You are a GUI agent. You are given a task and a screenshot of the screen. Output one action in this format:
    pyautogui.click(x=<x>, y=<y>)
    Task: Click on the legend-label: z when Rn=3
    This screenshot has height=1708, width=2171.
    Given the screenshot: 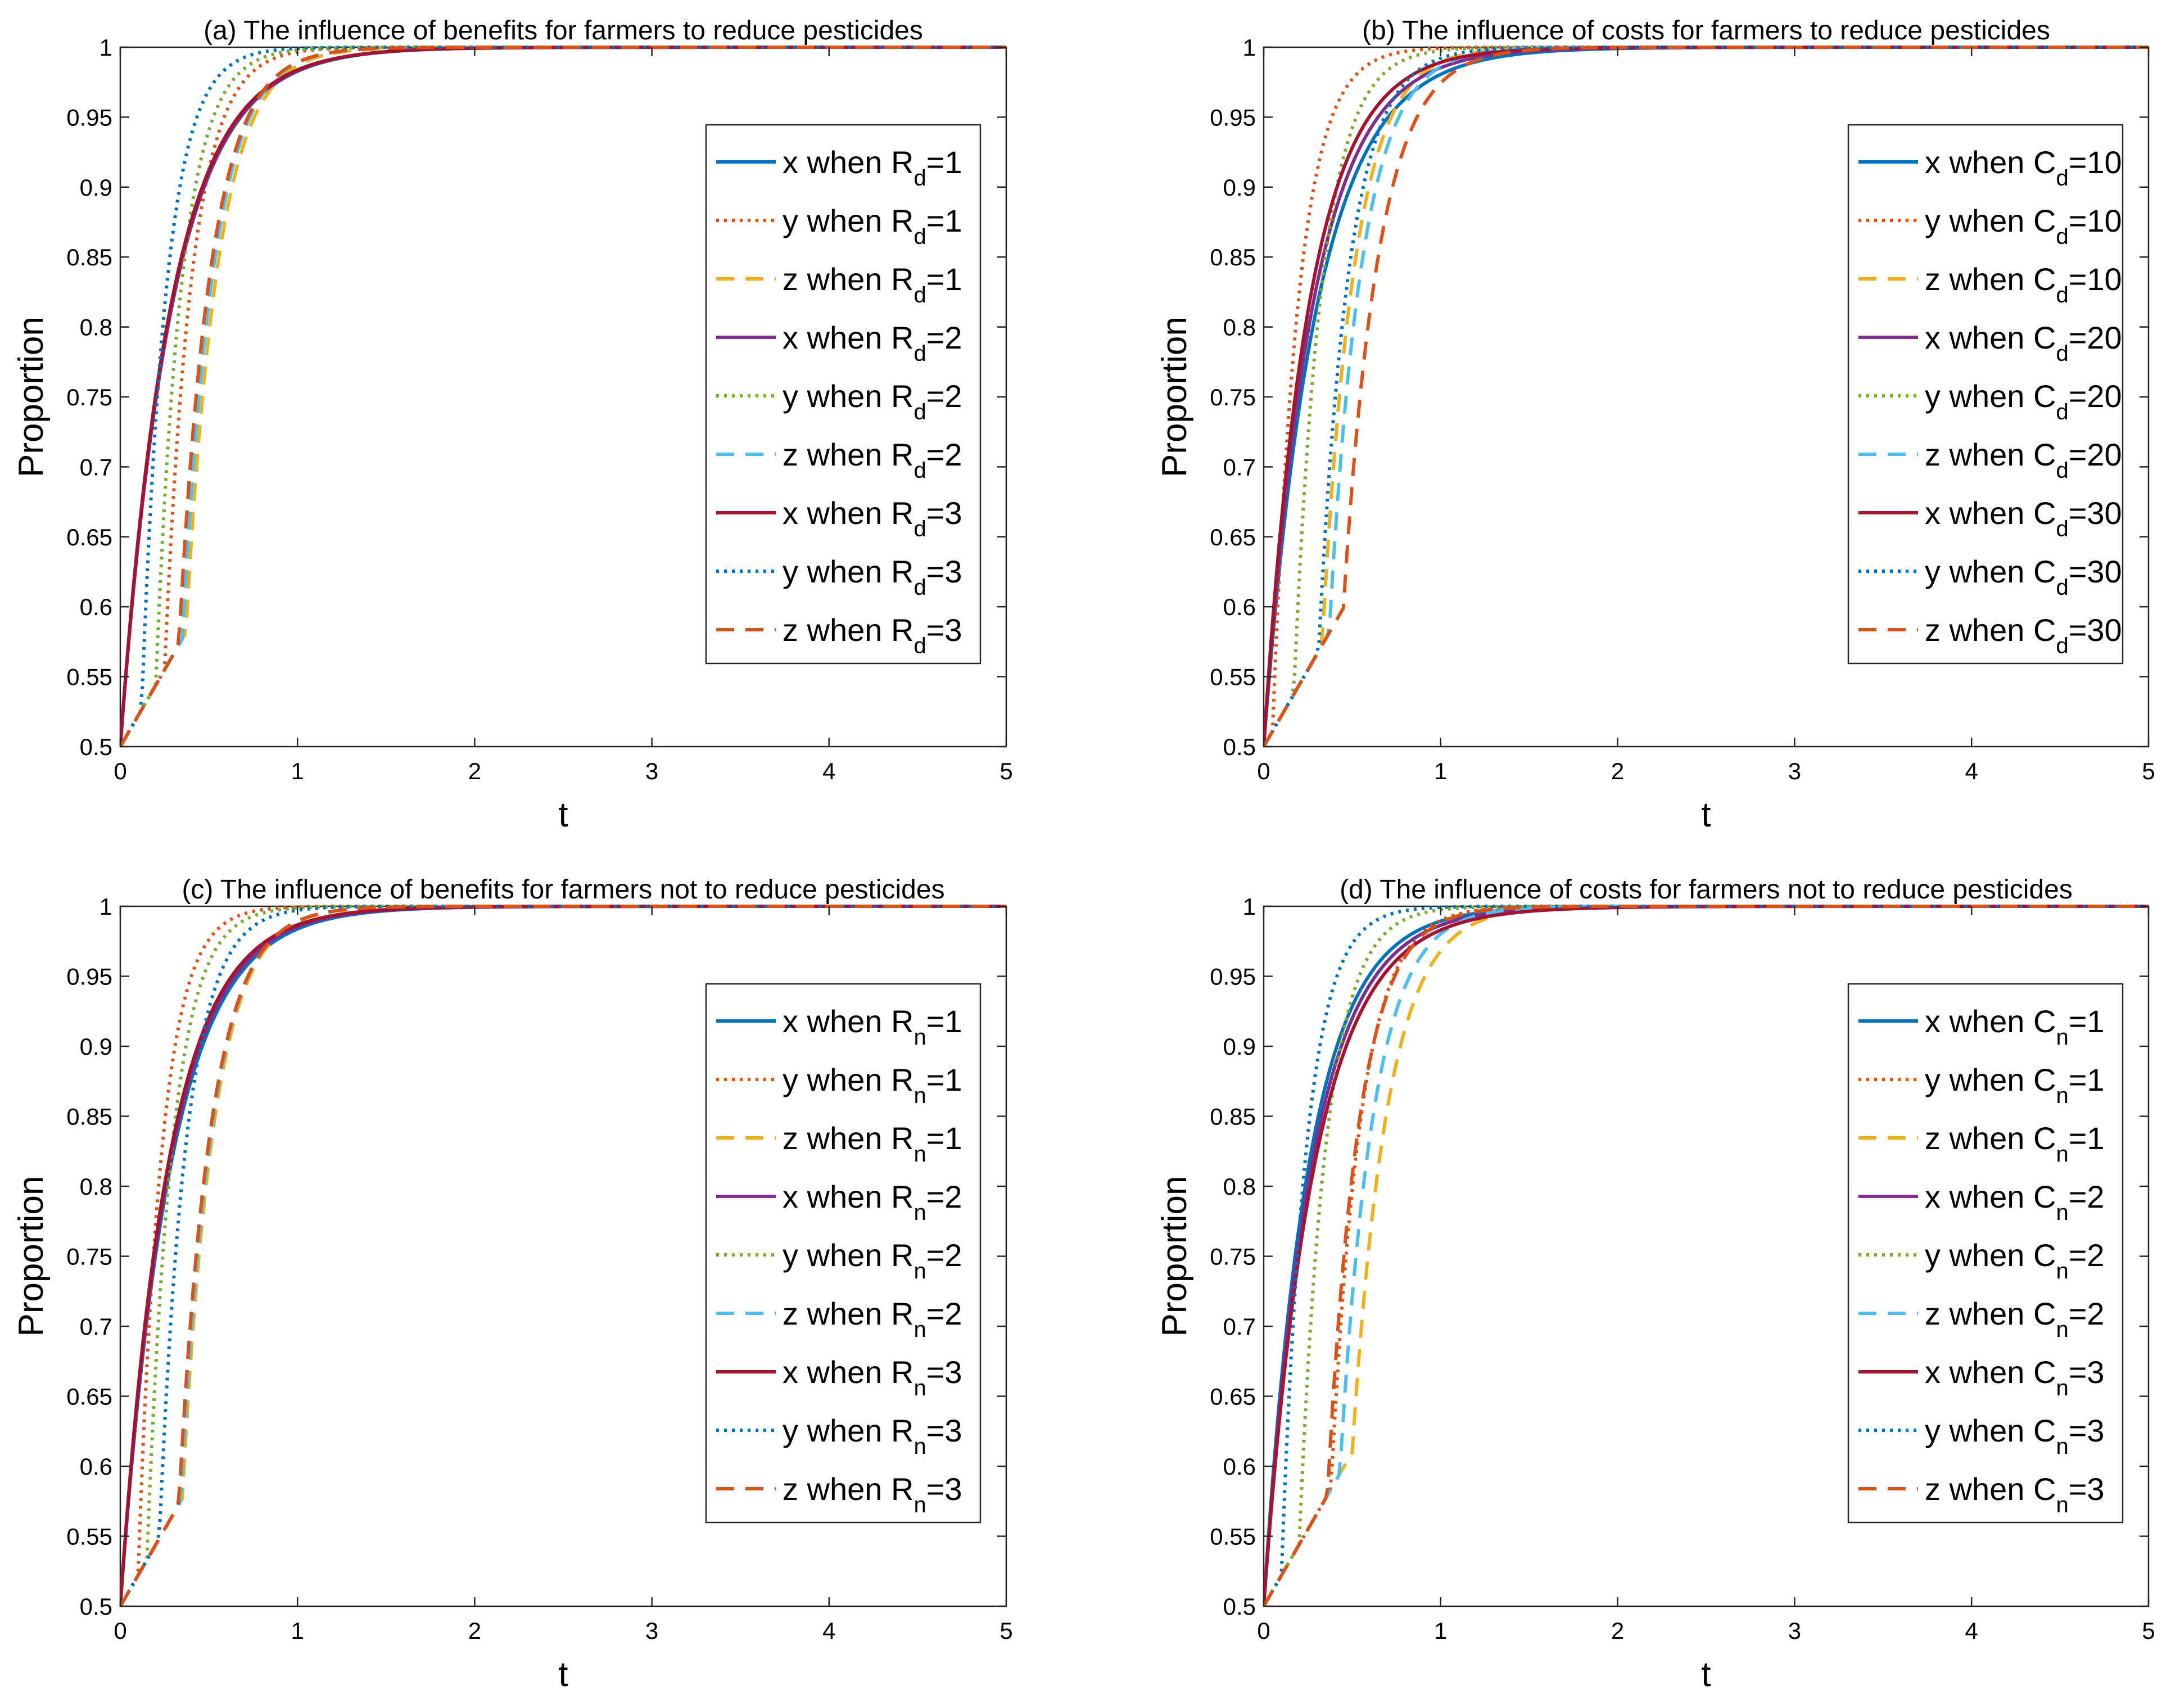 What is the action you would take?
    pyautogui.click(x=872, y=1494)
    